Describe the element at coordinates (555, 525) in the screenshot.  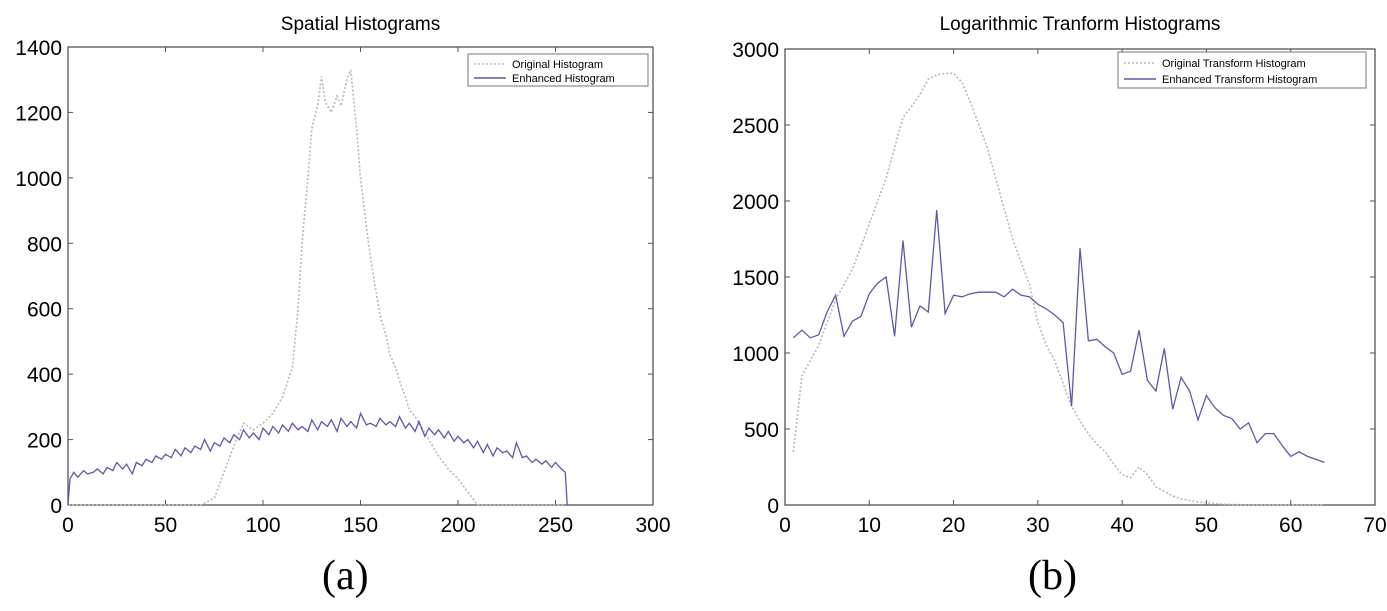
I see `x-tick-label: 250` at that location.